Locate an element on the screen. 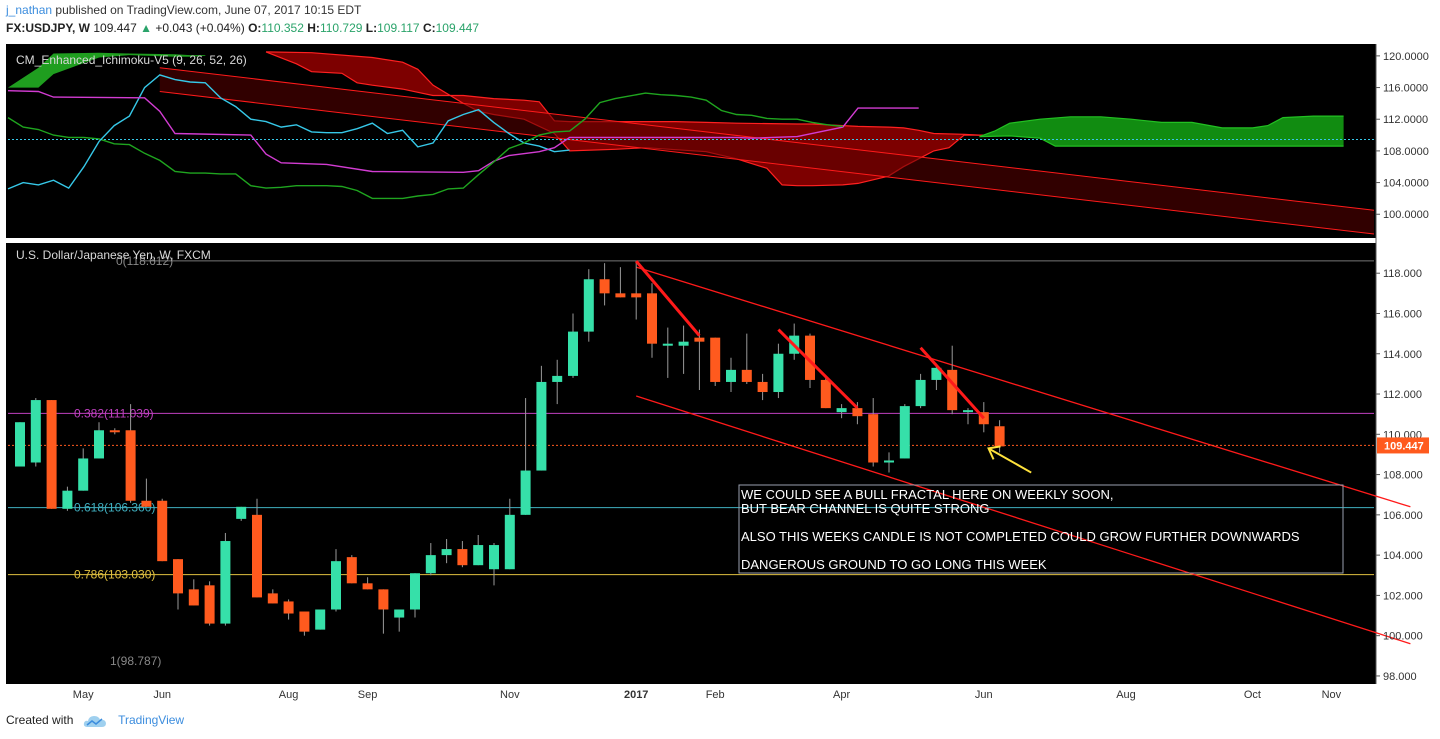 The image size is (1440, 739). indicator-y-tick: 112.0000 is located at coordinates (1405, 120).